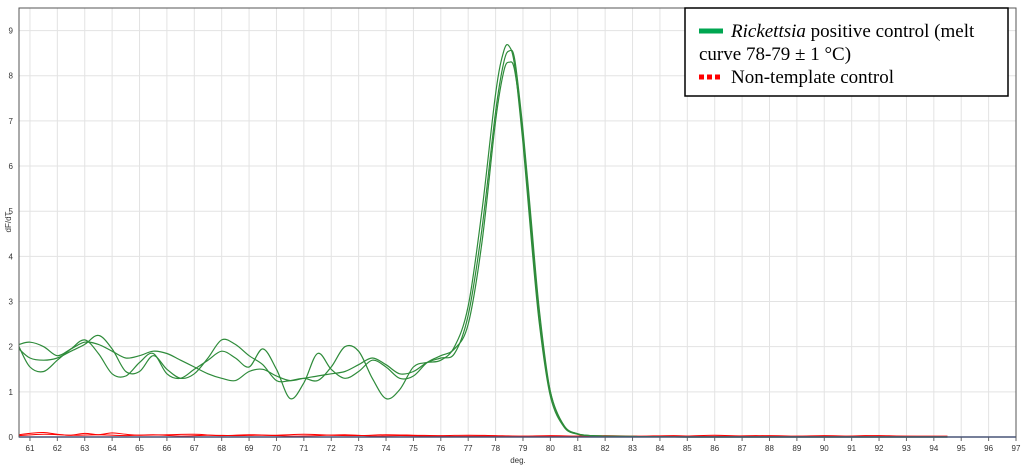 Image resolution: width=1024 pixels, height=470 pixels. Describe the element at coordinates (933, 448) in the screenshot. I see `x-tick-label: 94` at that location.